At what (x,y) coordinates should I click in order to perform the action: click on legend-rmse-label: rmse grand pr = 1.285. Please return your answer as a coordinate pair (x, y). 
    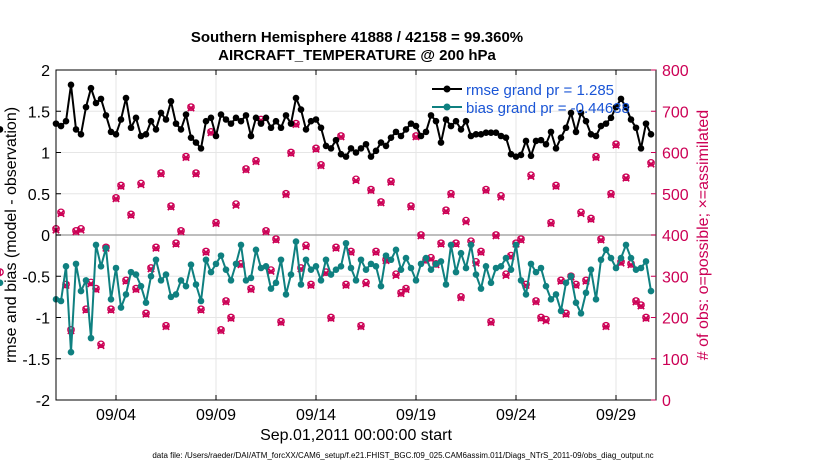
    Looking at the image, I should click on (540, 90).